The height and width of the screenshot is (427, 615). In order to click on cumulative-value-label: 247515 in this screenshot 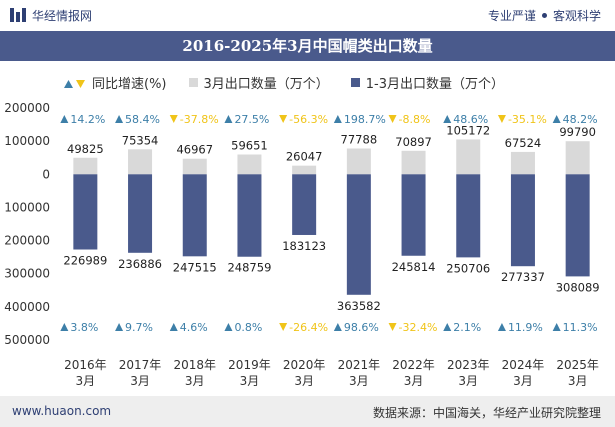, I will do `click(195, 267)`.